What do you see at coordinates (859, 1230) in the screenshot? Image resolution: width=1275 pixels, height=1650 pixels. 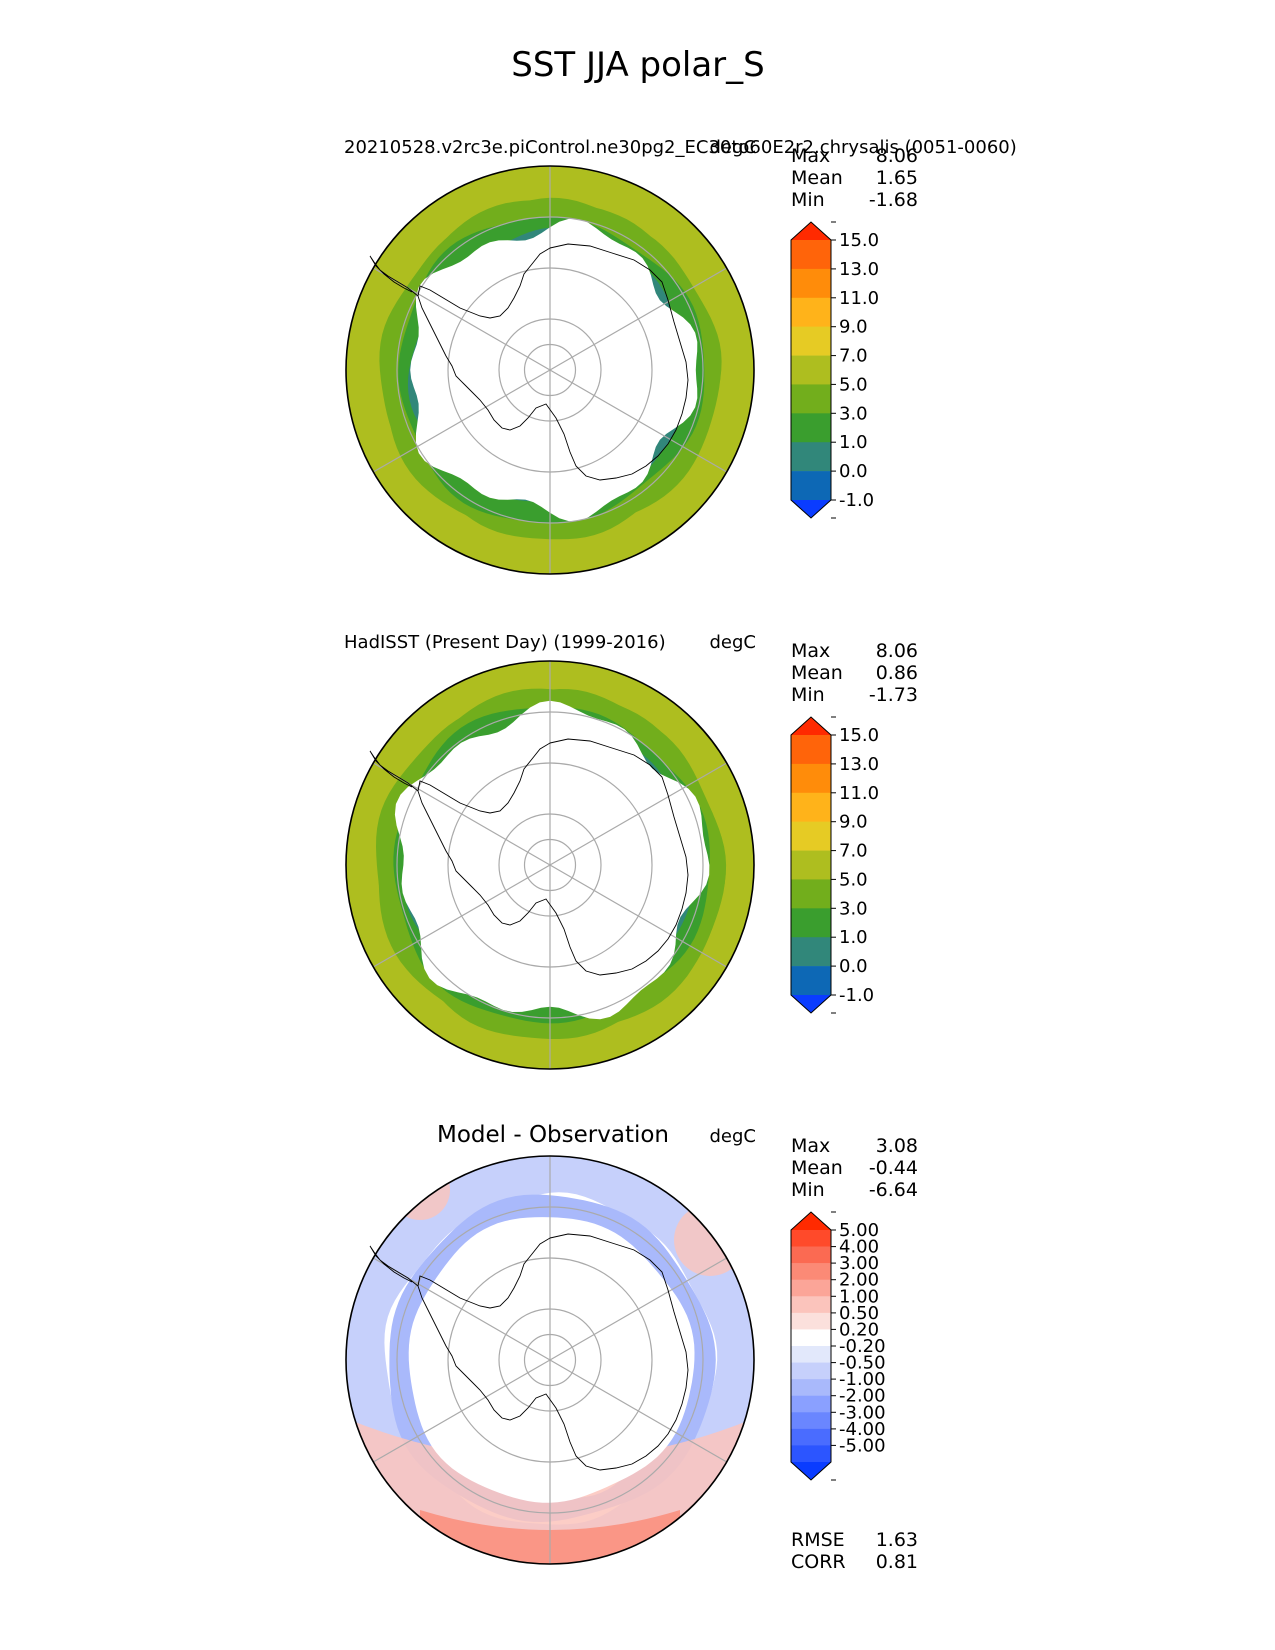 I see `colorbar-tick-label: 5.00` at bounding box center [859, 1230].